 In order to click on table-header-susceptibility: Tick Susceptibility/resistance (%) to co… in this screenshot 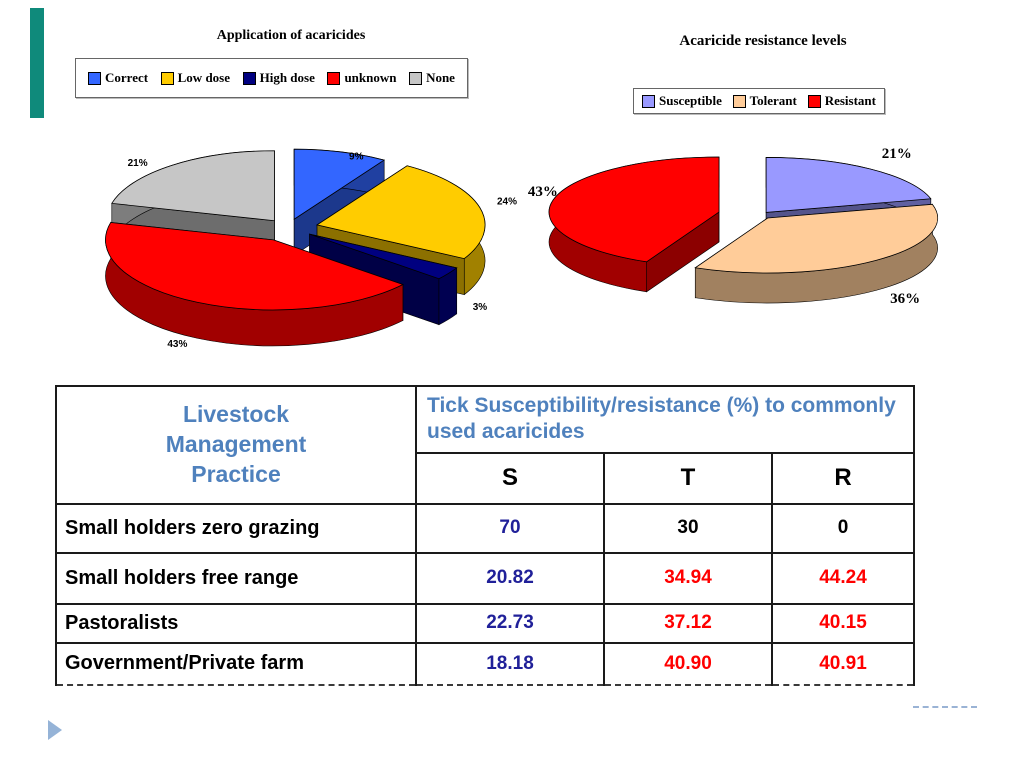, I will do `click(665, 419)`.